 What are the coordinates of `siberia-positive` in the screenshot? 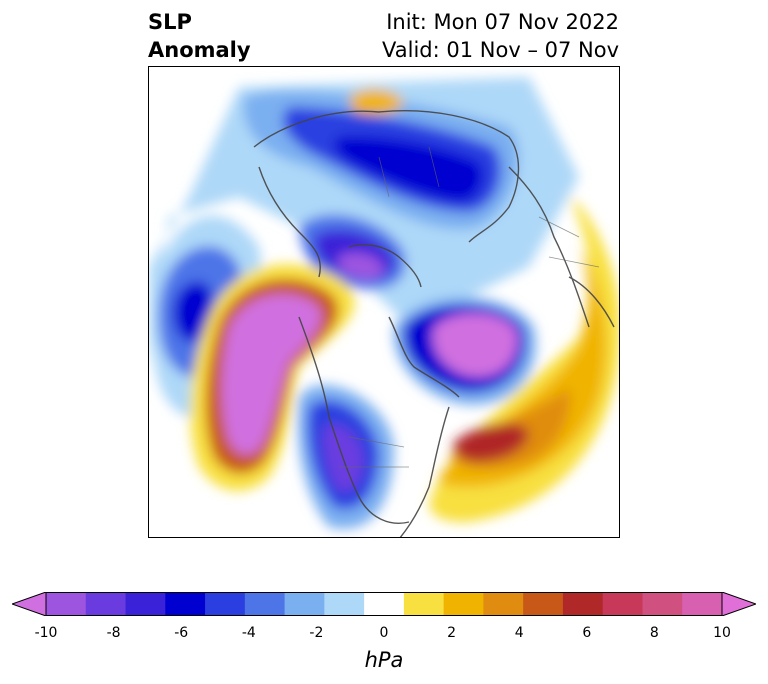 It's located at (376, 102).